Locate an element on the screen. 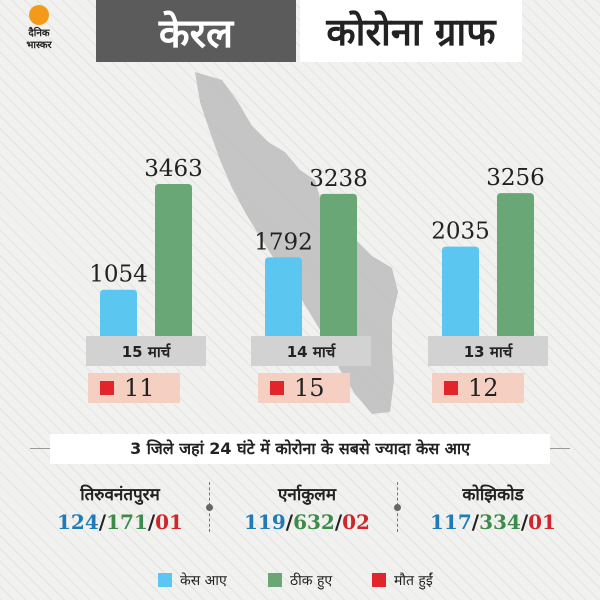  district-ernakulam: एर्नाकुलम 119/632/02 is located at coordinates (307, 509).